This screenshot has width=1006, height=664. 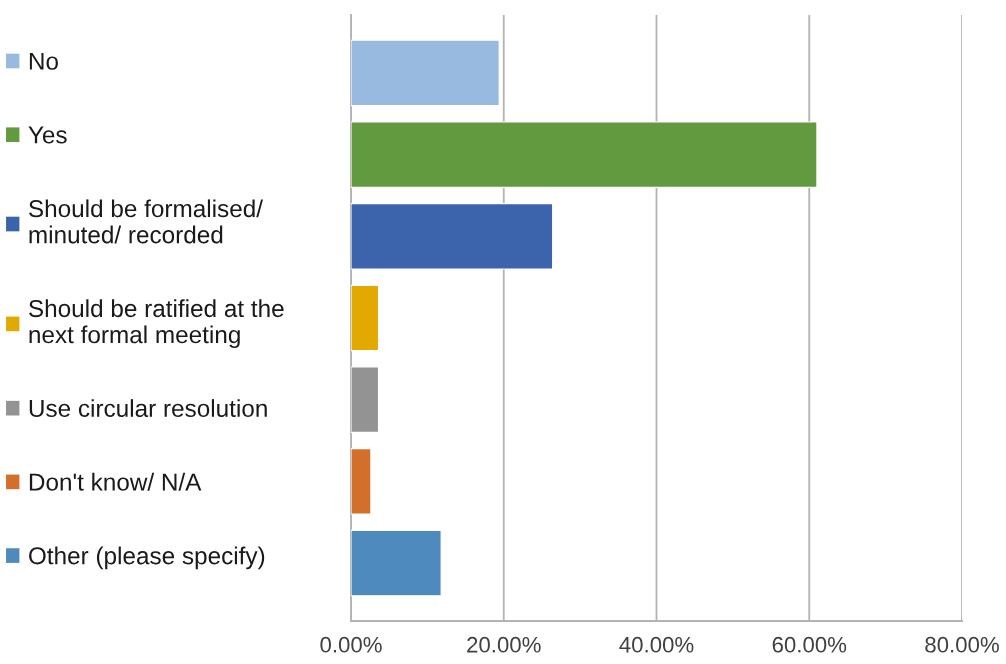 What do you see at coordinates (656, 644) in the screenshot?
I see `x-tick-label: 40.00%` at bounding box center [656, 644].